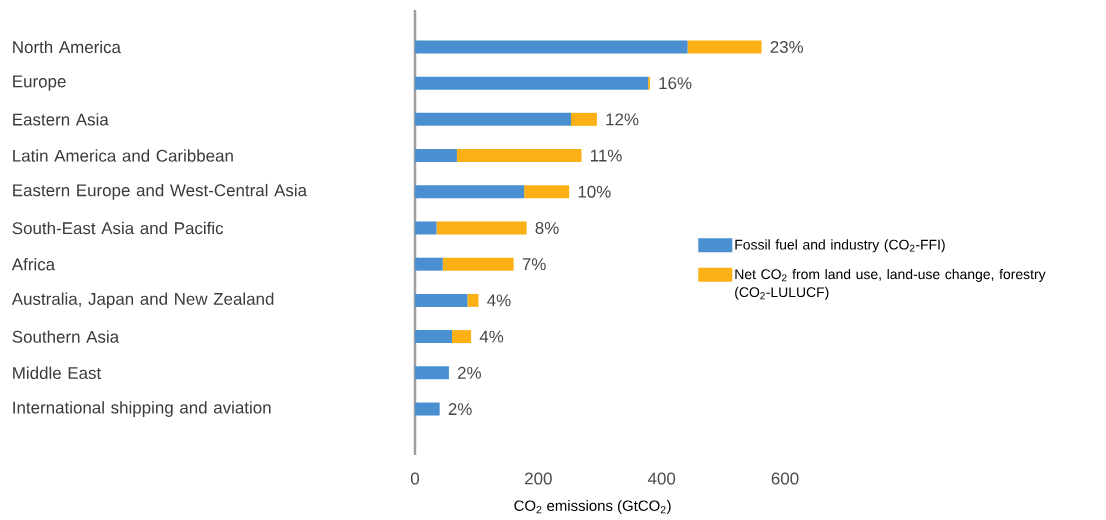 This screenshot has width=1106, height=520. I want to click on y-tick-label: Middle East, so click(57, 373).